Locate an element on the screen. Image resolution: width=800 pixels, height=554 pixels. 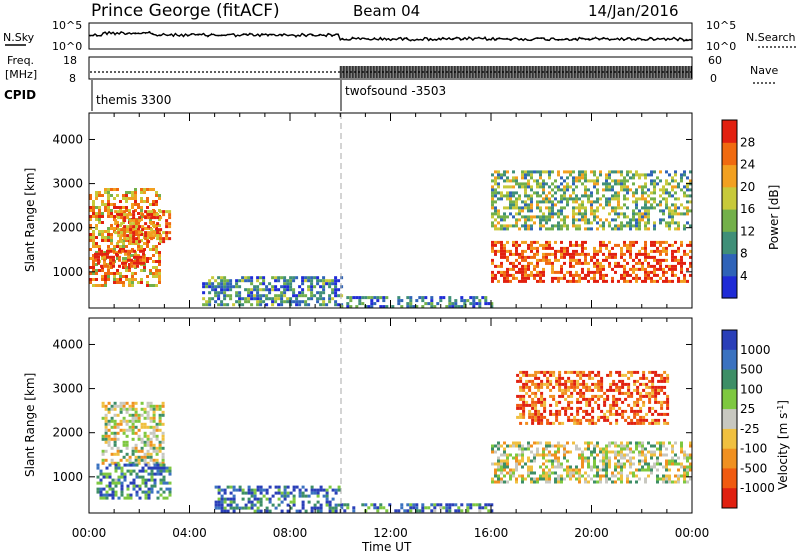
colorbar-tick-label: -1000 is located at coordinates (757, 488).